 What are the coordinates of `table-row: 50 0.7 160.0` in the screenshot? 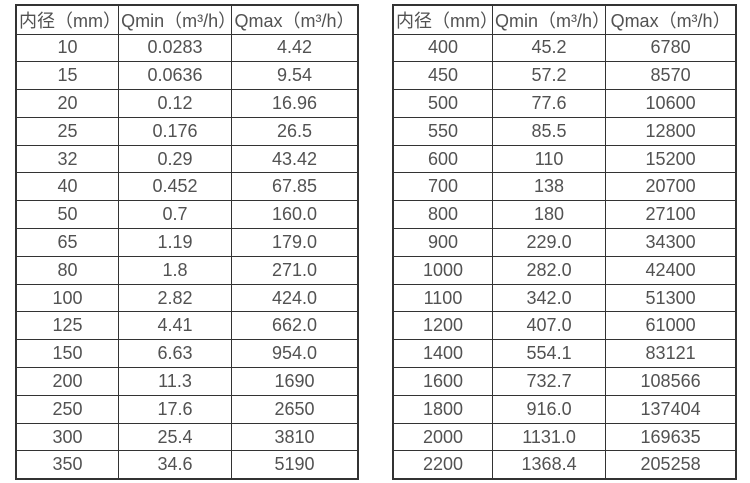 It's located at (187, 215).